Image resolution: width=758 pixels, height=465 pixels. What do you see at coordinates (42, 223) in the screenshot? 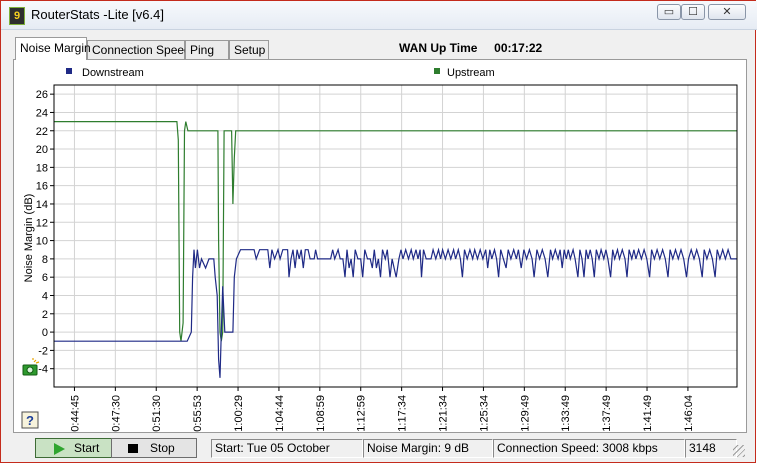
I see `y-tick-label: 12` at bounding box center [42, 223].